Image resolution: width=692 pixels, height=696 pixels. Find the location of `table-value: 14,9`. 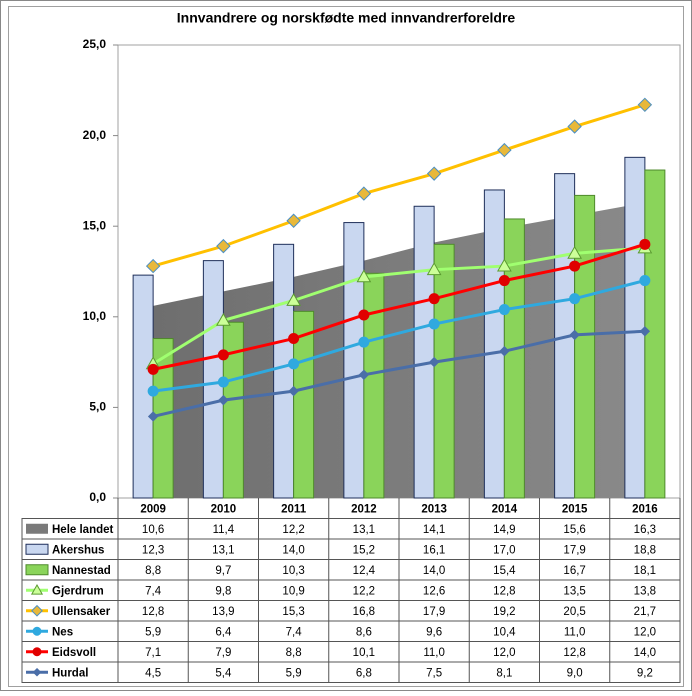

table-value: 14,9 is located at coordinates (504, 530).